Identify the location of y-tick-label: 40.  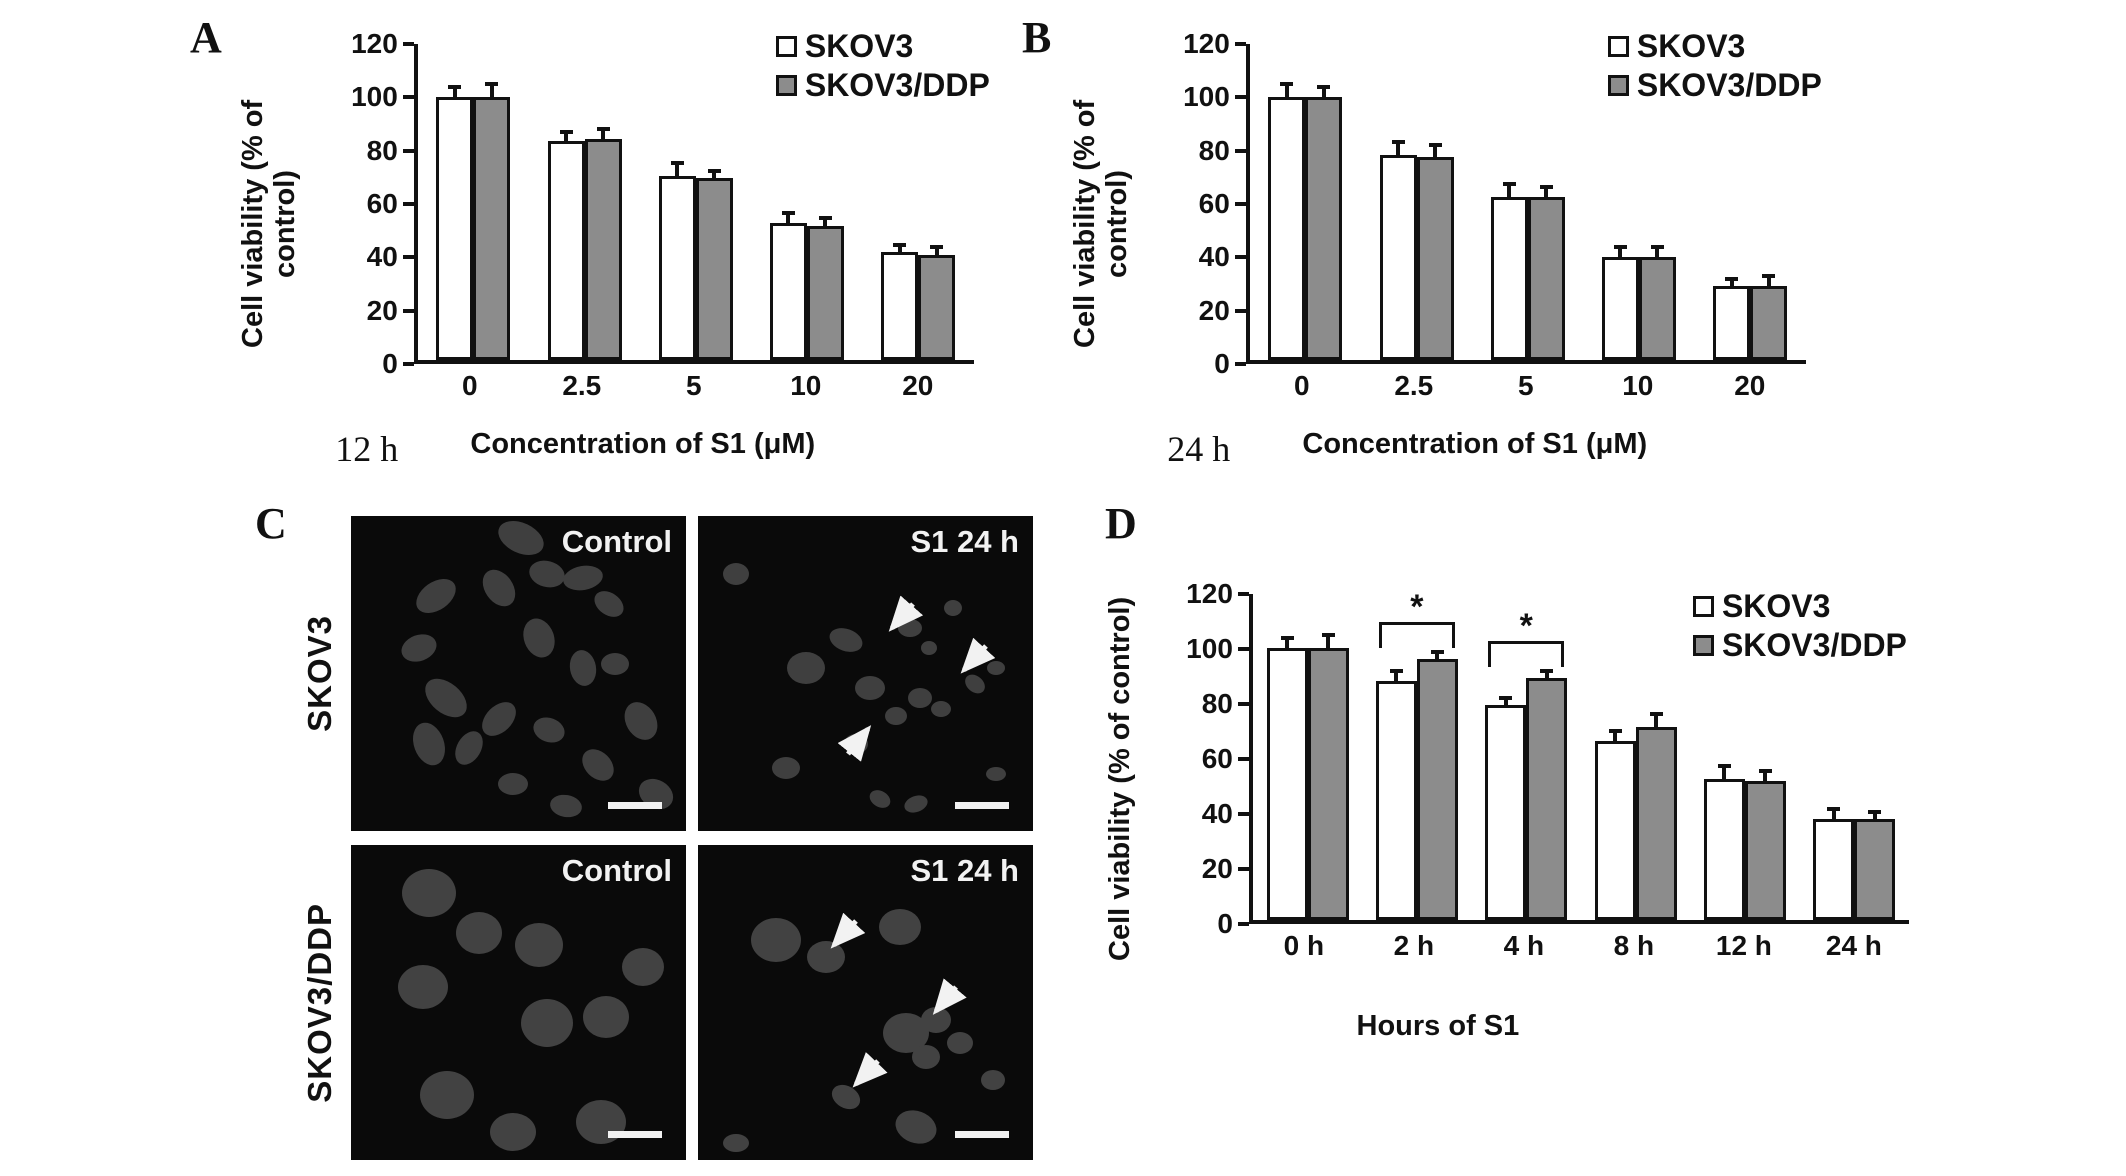
(382, 257).